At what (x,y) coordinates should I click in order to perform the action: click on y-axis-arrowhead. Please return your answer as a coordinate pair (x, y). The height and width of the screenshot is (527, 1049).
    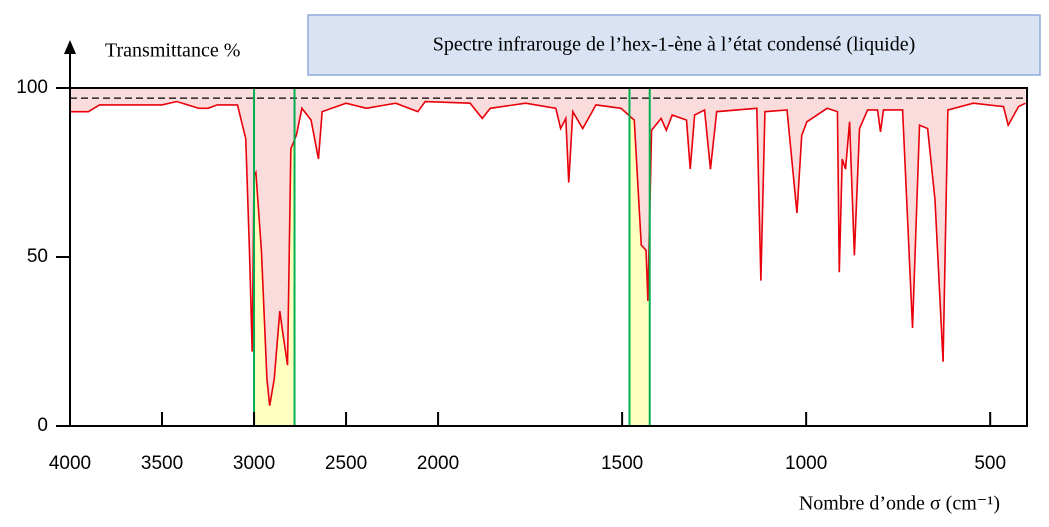
    Looking at the image, I should click on (70, 47).